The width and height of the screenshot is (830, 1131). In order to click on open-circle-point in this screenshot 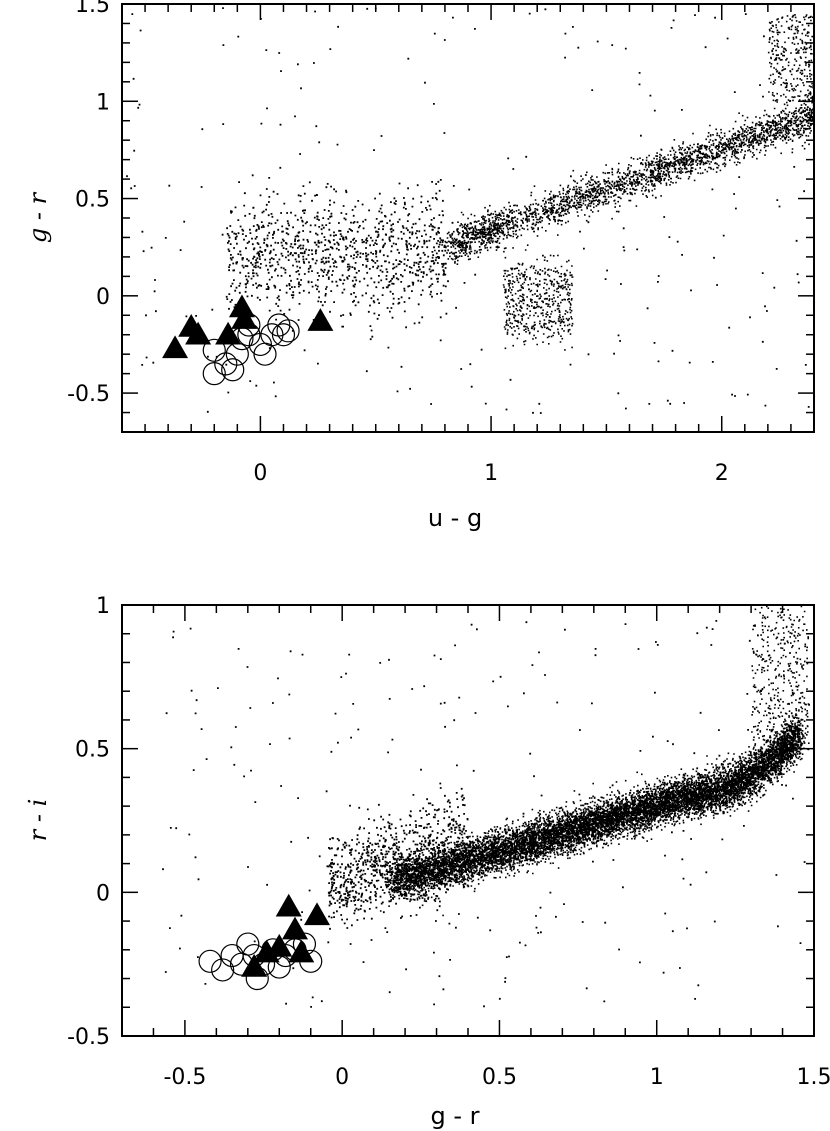, I will do `click(210, 961)`.